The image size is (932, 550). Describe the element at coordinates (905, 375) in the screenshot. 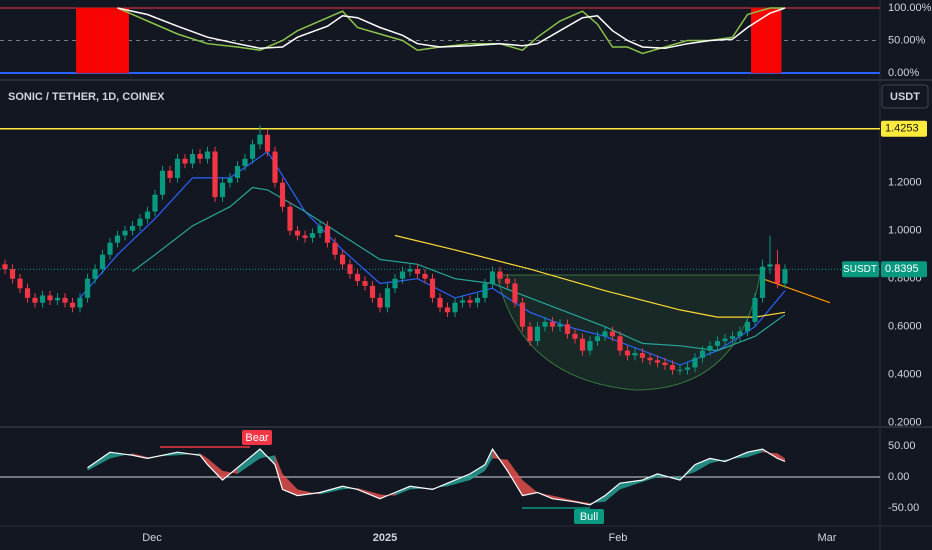

I see `y-tick-label: 0.4000` at that location.